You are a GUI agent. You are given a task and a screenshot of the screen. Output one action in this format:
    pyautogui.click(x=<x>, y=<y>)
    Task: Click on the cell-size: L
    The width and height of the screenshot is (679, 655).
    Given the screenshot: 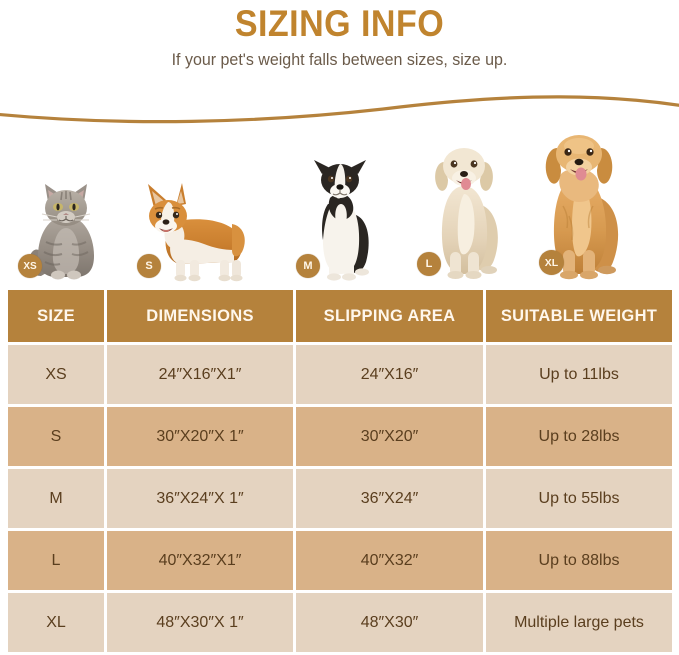 What is the action you would take?
    pyautogui.click(x=56, y=560)
    